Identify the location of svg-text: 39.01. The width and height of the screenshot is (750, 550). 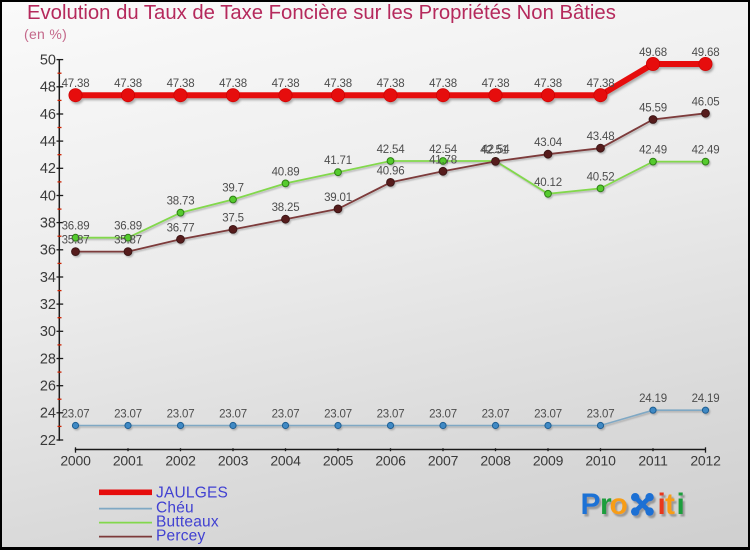
(338, 198).